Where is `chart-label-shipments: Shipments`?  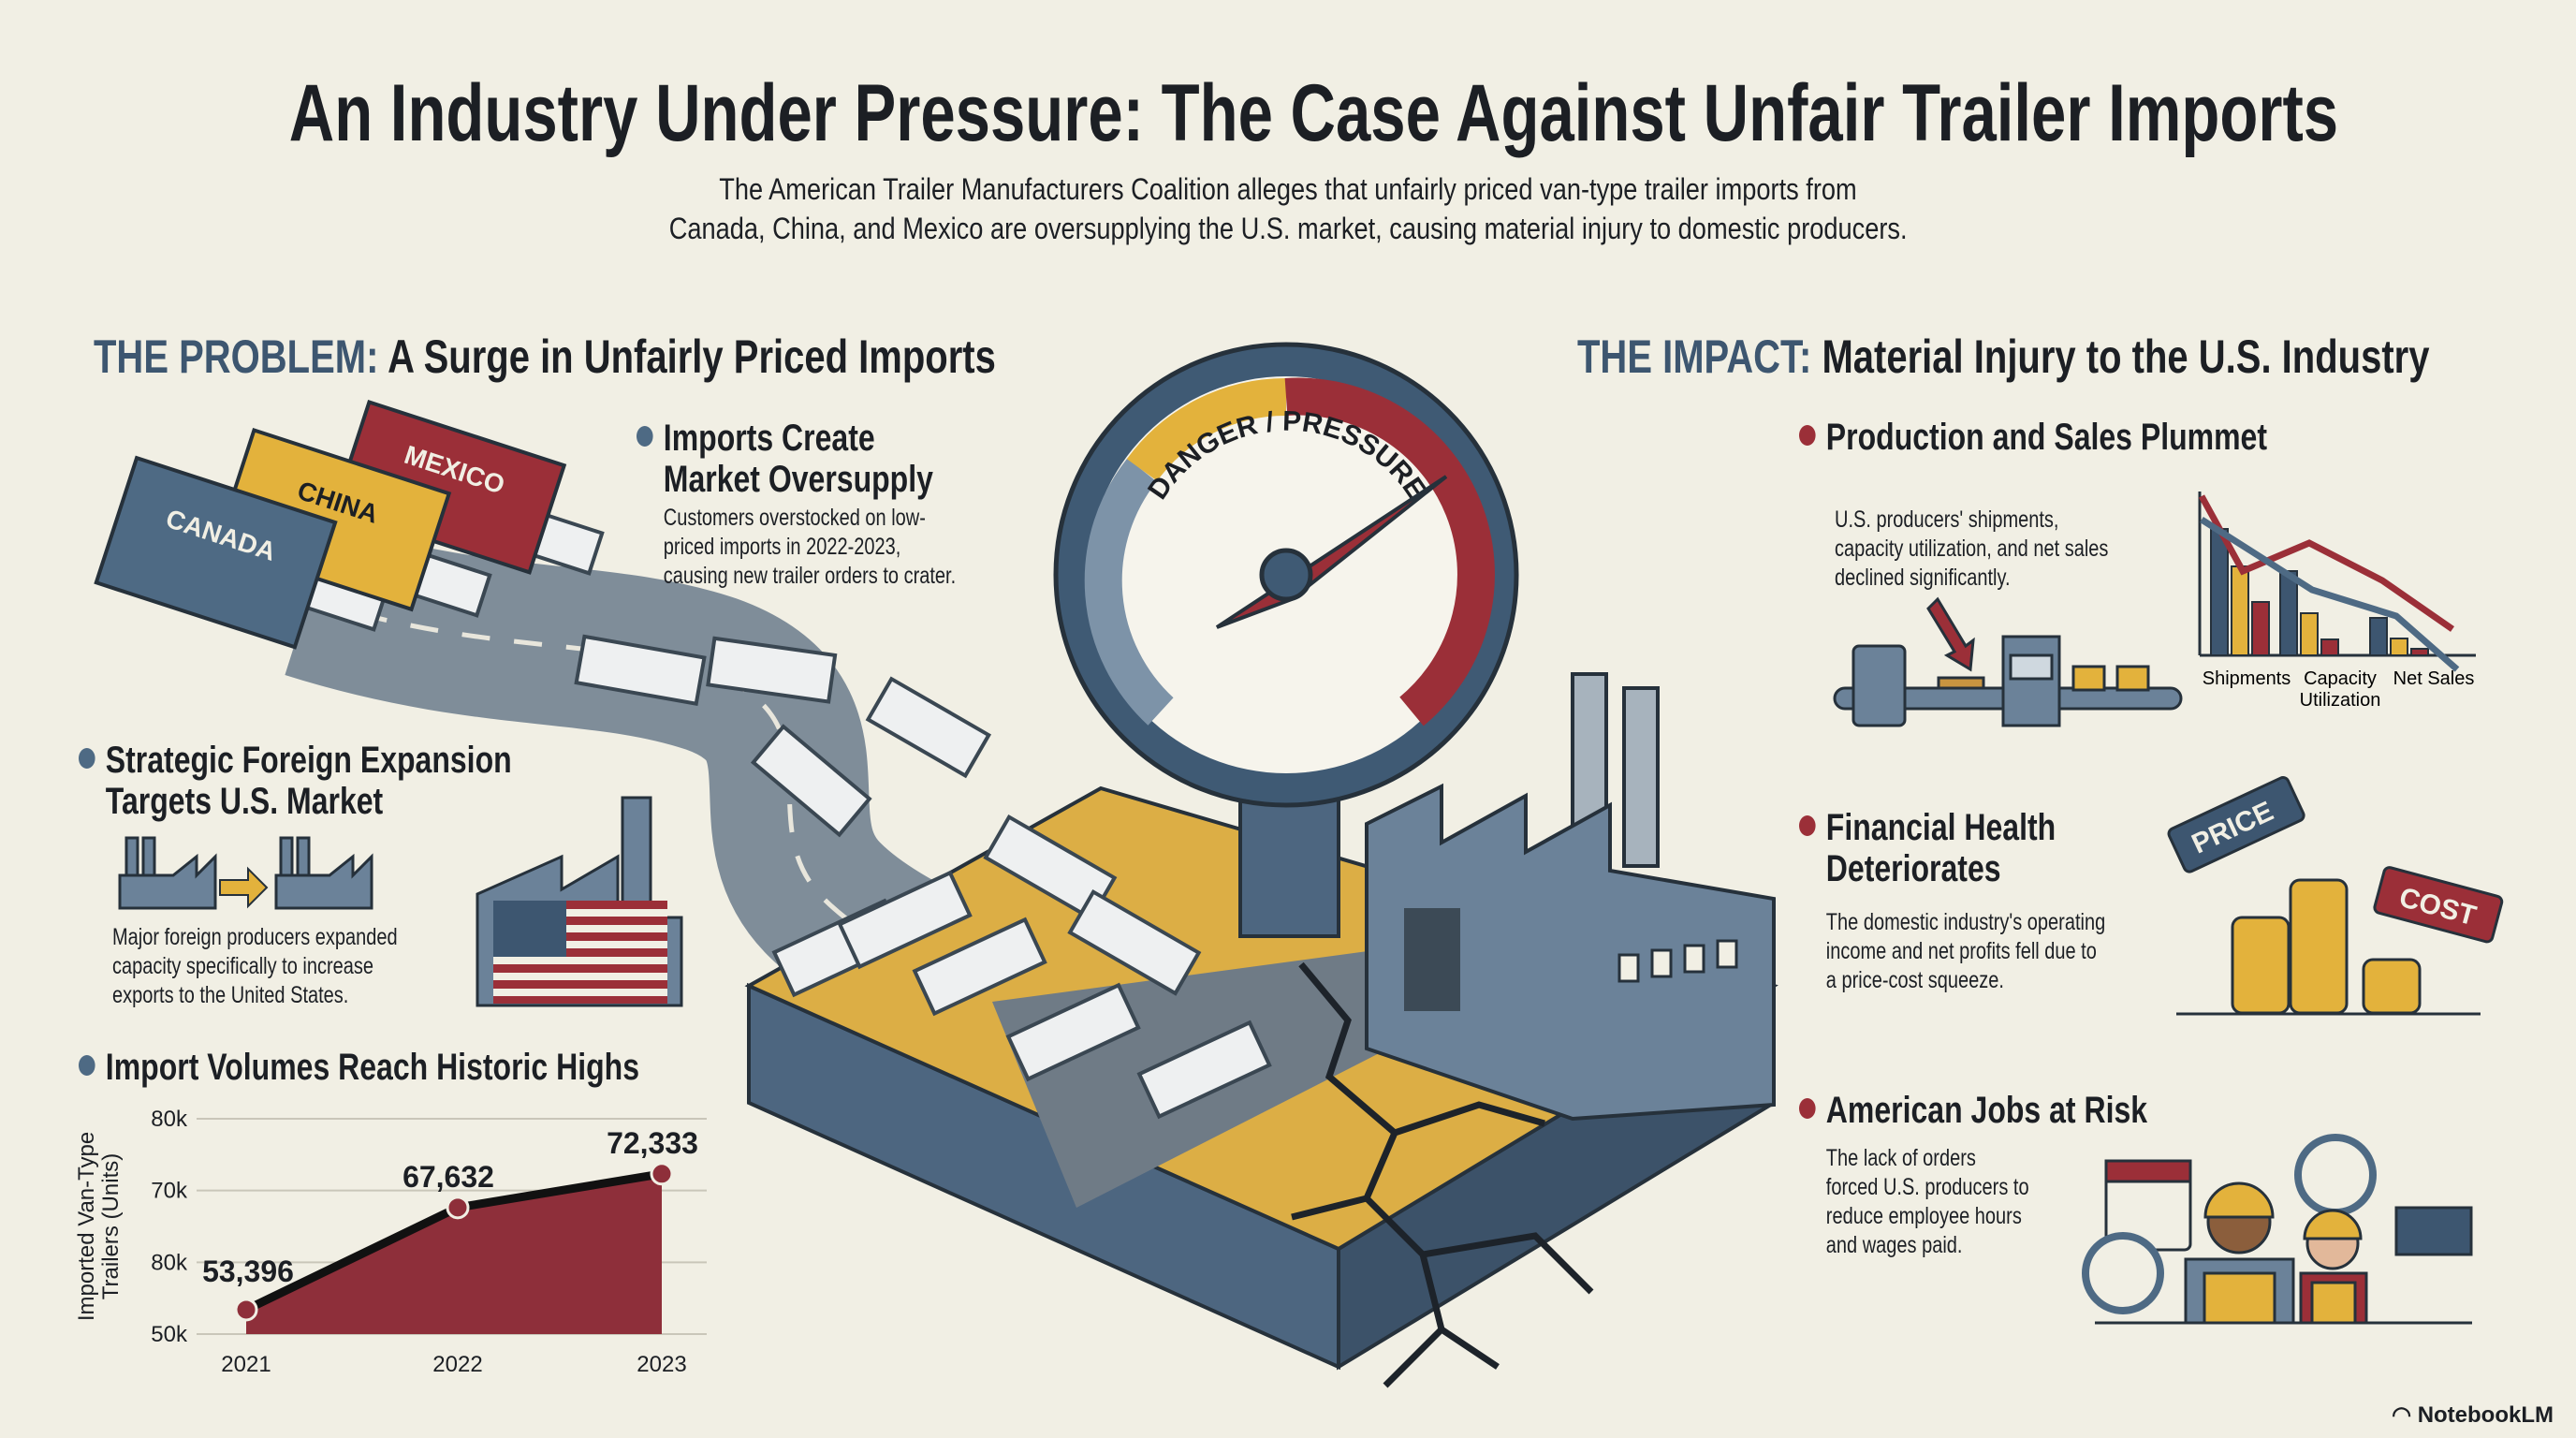 chart-label-shipments: Shipments is located at coordinates (2247, 678).